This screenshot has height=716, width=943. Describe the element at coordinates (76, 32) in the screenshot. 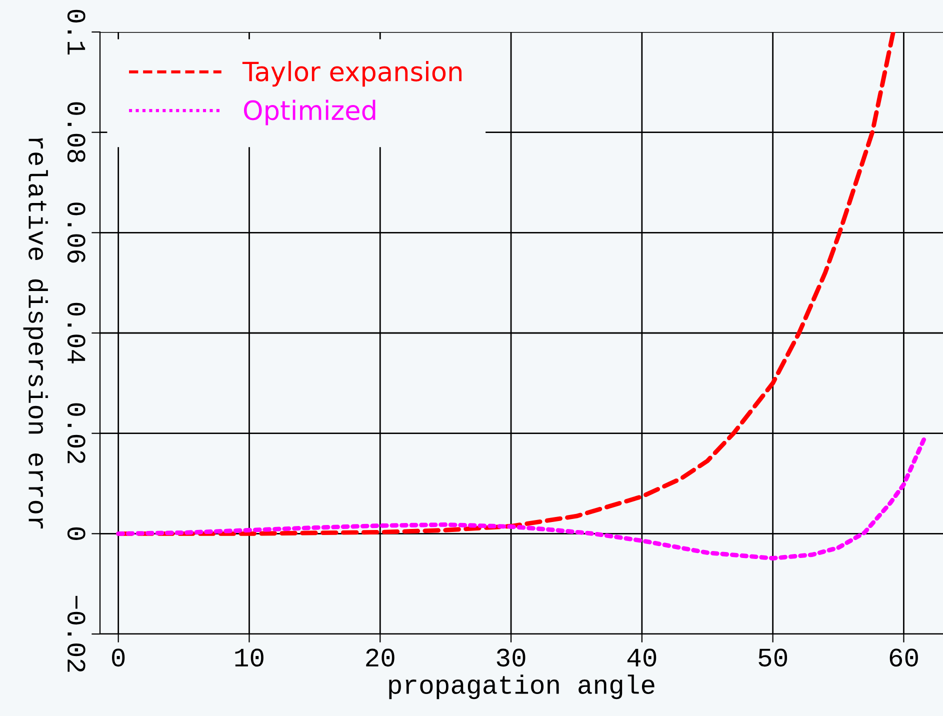

I see `y-tick-label: 0.1` at that location.